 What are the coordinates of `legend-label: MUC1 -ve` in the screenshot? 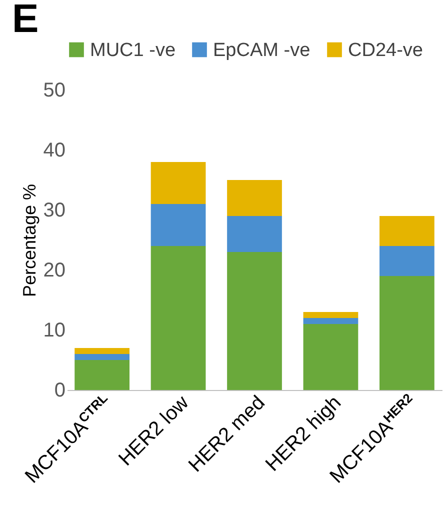 It's located at (133, 50).